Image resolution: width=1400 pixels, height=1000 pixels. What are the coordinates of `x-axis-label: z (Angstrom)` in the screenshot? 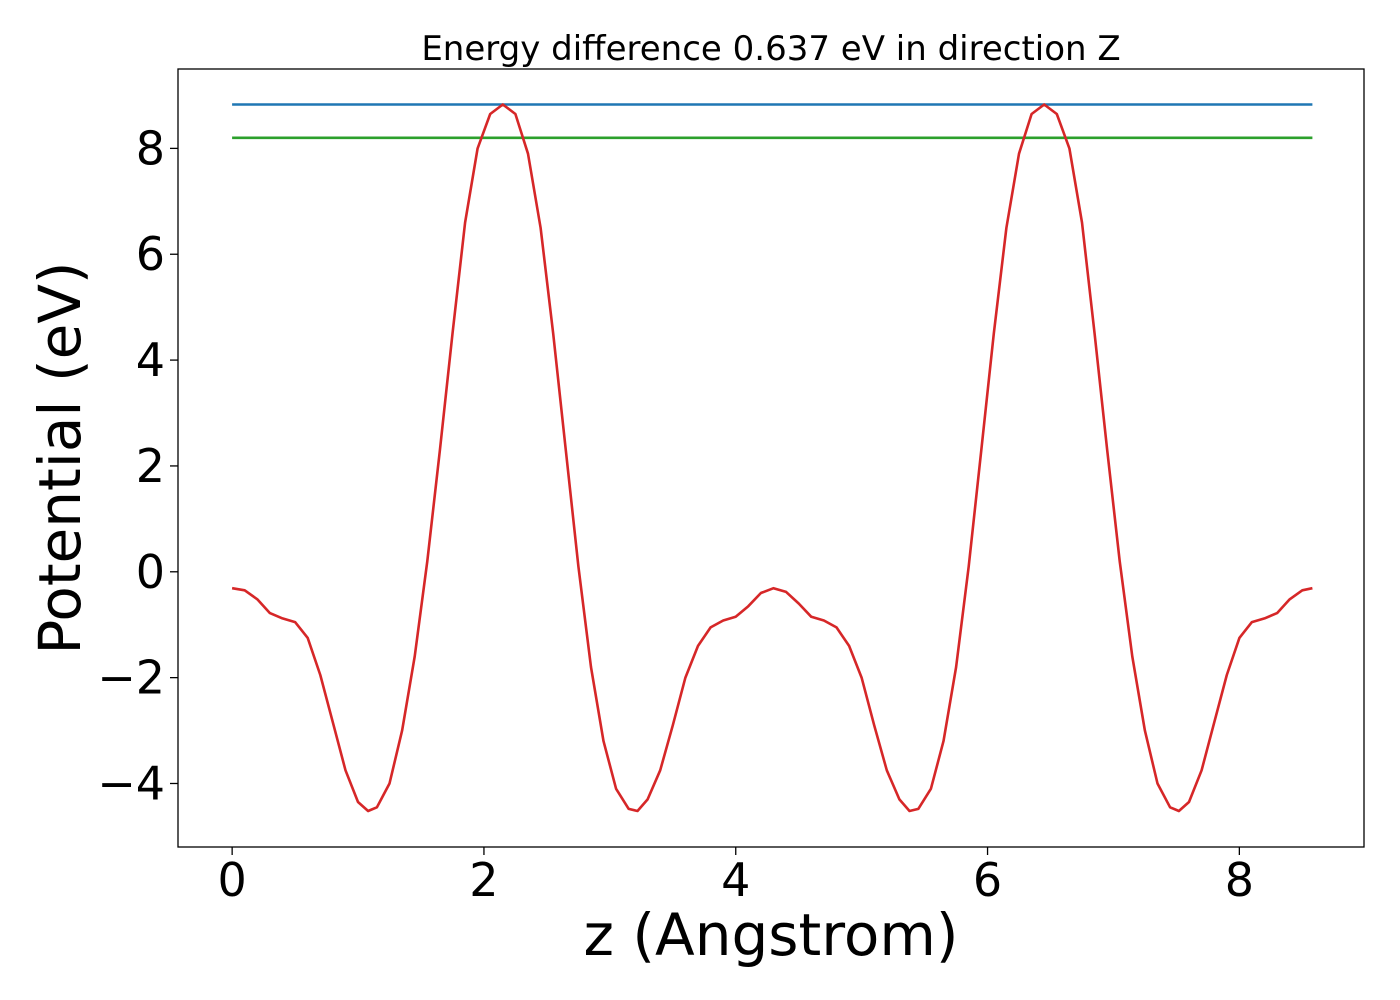 It's located at (771, 935).